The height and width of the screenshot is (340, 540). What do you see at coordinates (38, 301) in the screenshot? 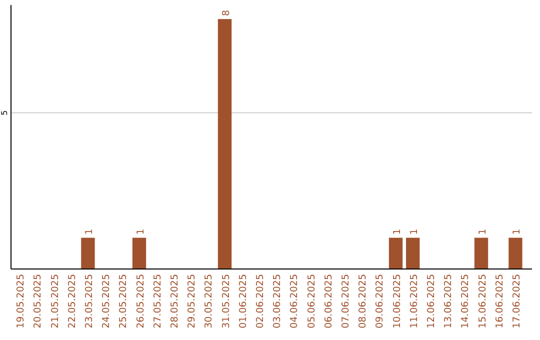
I see `x-tick-label: 20.05.2025` at bounding box center [38, 301].